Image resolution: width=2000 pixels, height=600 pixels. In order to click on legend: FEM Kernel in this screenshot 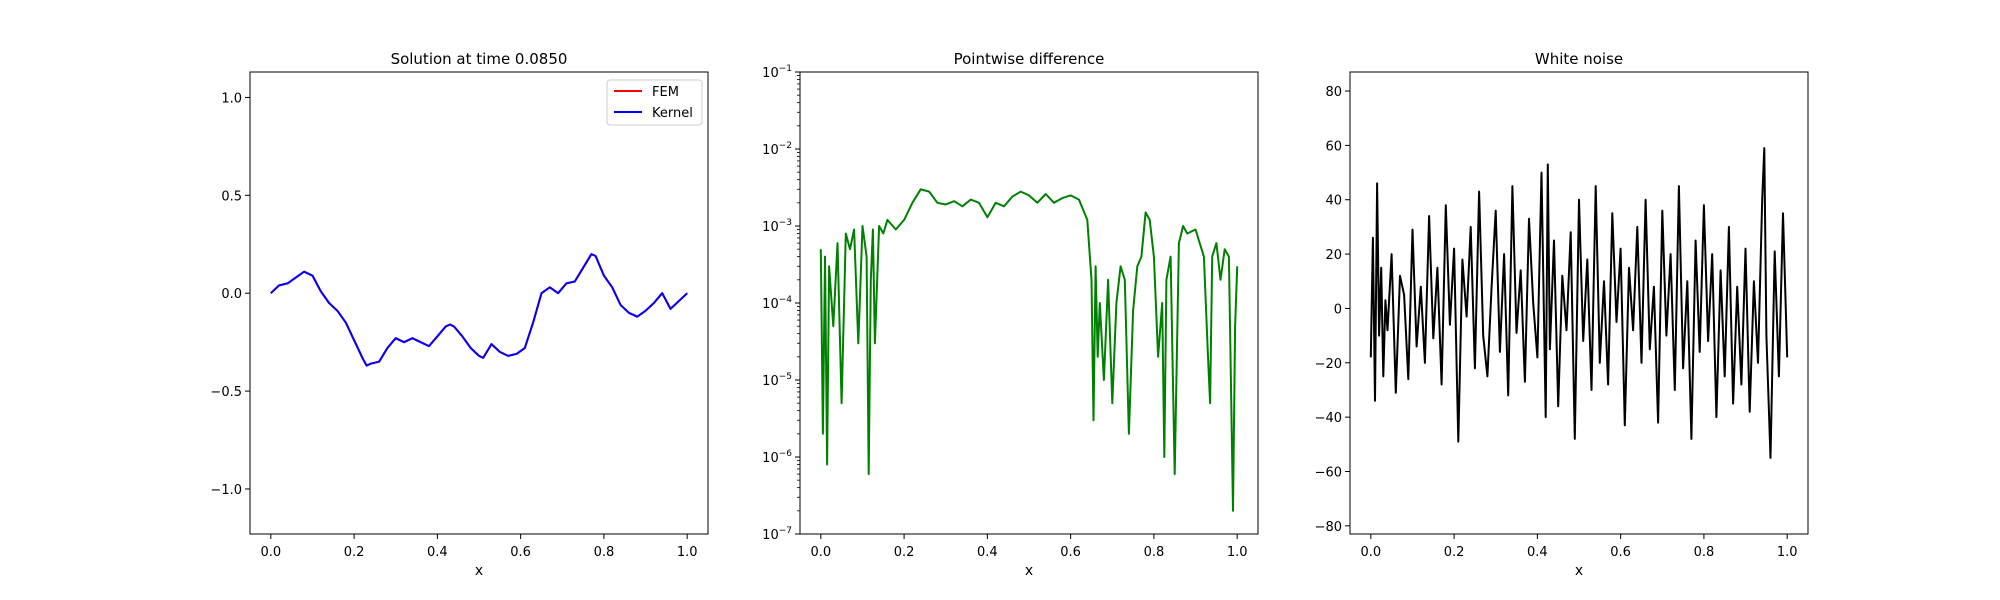, I will do `click(654, 102)`.